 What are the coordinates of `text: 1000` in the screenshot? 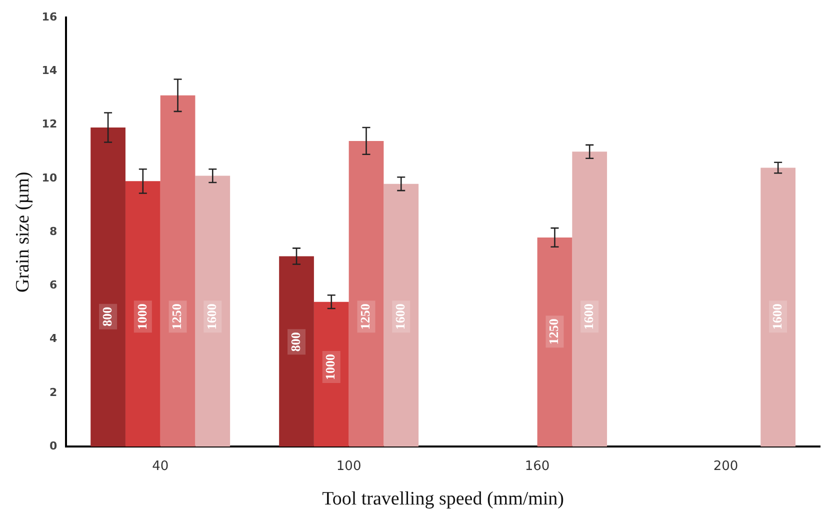 It's located at (330, 367).